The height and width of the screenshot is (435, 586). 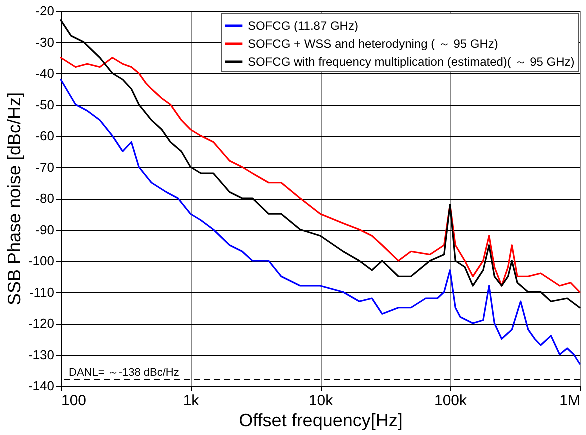 I want to click on y-tick-label: -20, so click(x=45, y=11).